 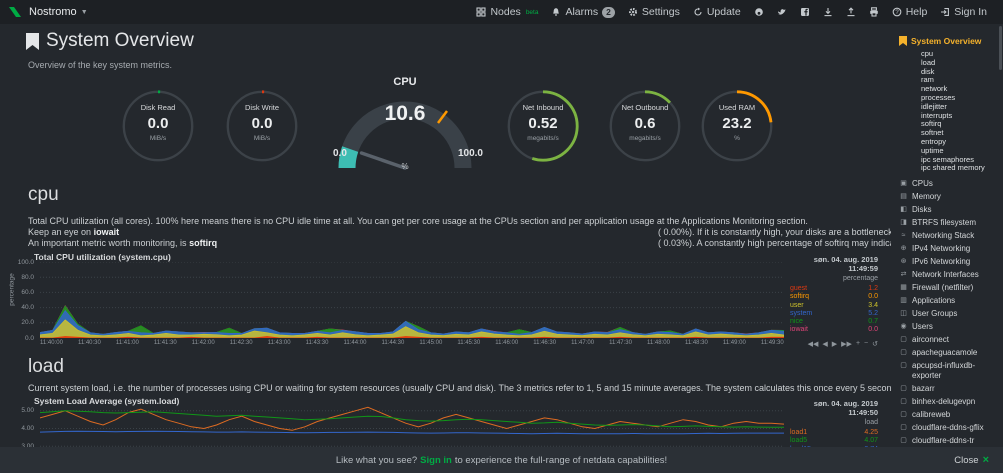 What do you see at coordinates (825, 344) in the screenshot?
I see `chart-toolbar-icon: ◀` at bounding box center [825, 344].